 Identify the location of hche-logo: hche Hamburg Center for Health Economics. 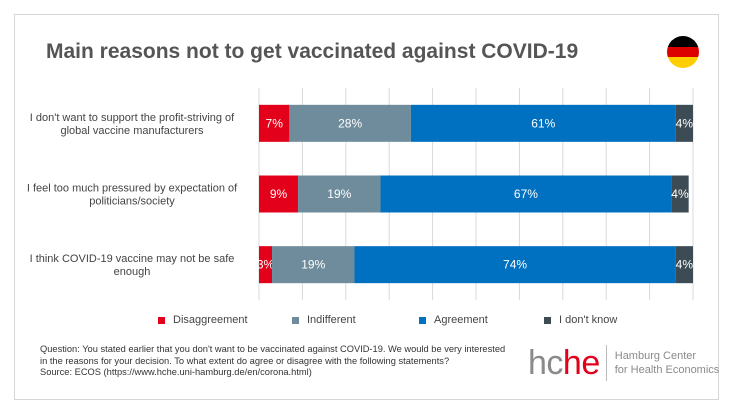
(623, 363).